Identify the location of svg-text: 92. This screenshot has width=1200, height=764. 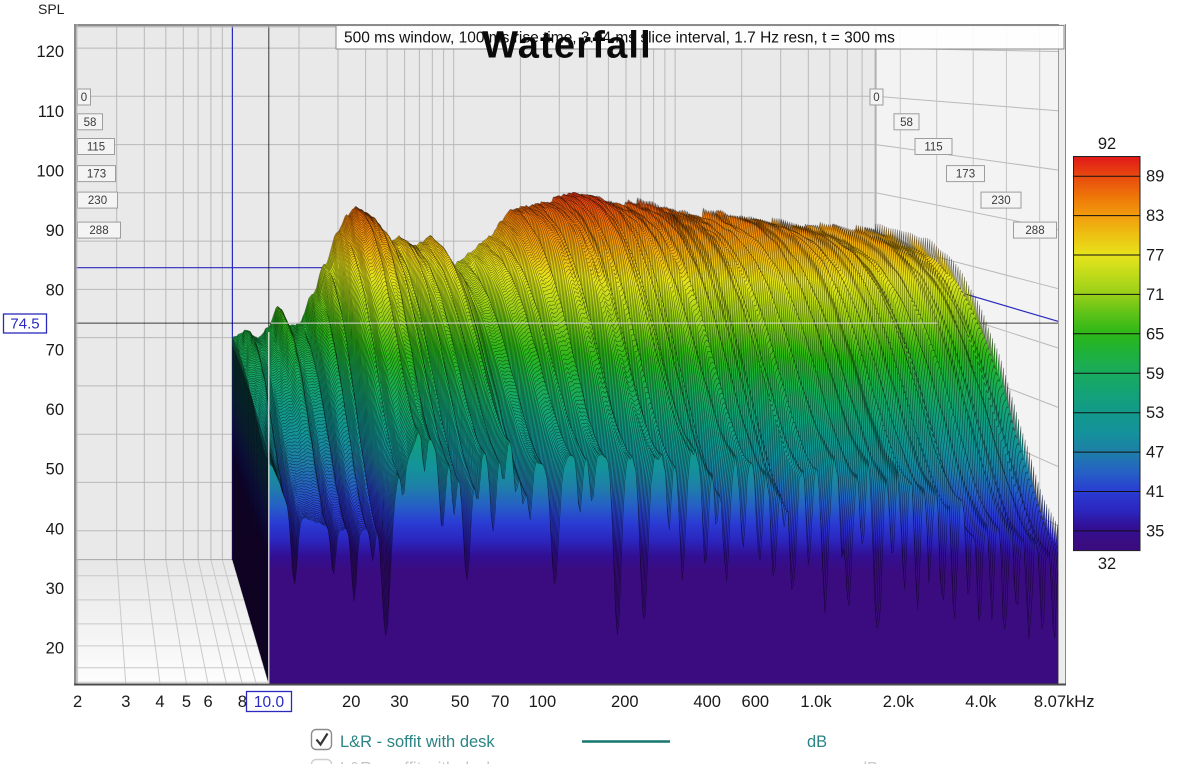
(1107, 144).